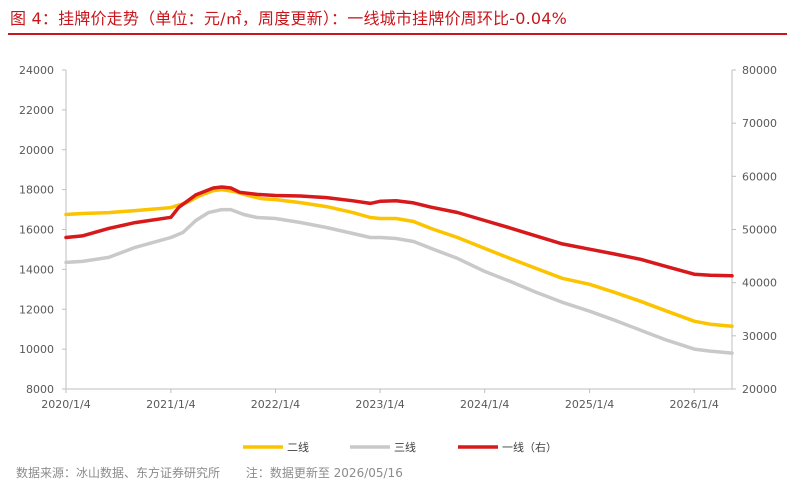 The height and width of the screenshot is (486, 795). I want to click on y-left-tick-label: 20000, so click(36, 150).